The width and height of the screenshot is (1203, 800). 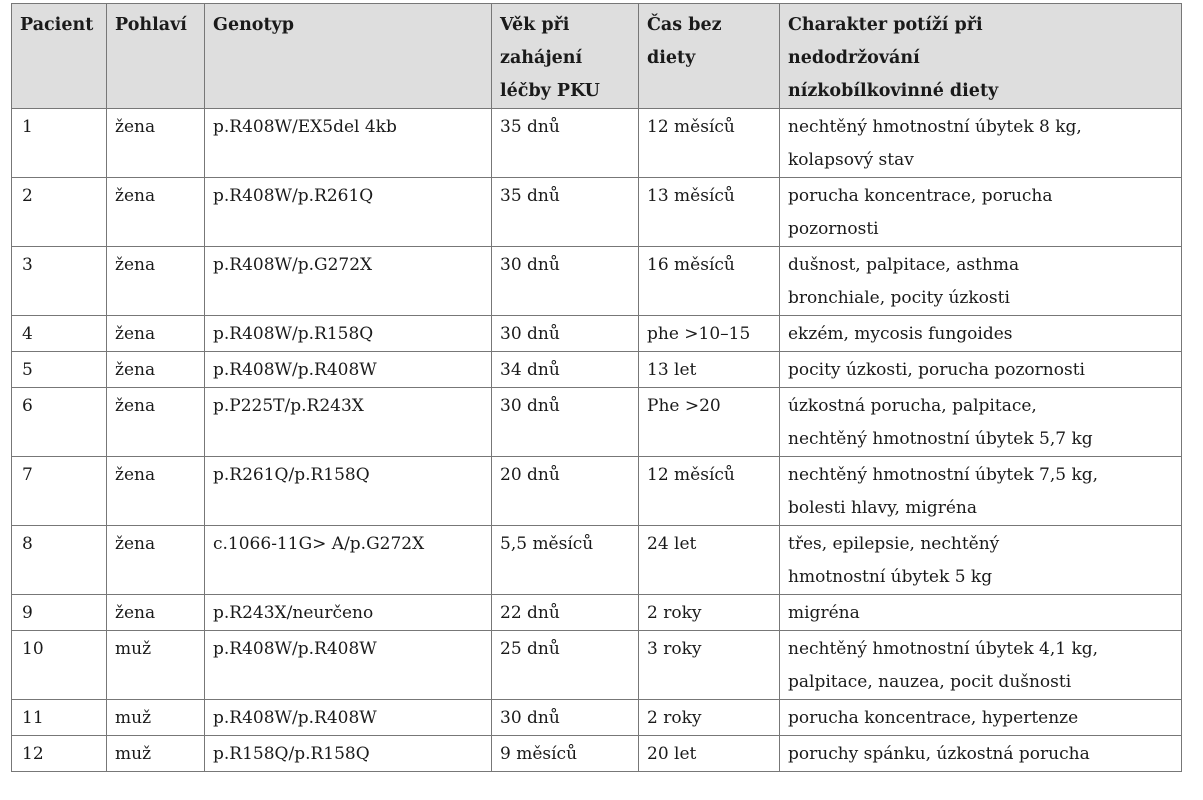 I want to click on cell-pacient-text: 8, so click(x=27, y=544).